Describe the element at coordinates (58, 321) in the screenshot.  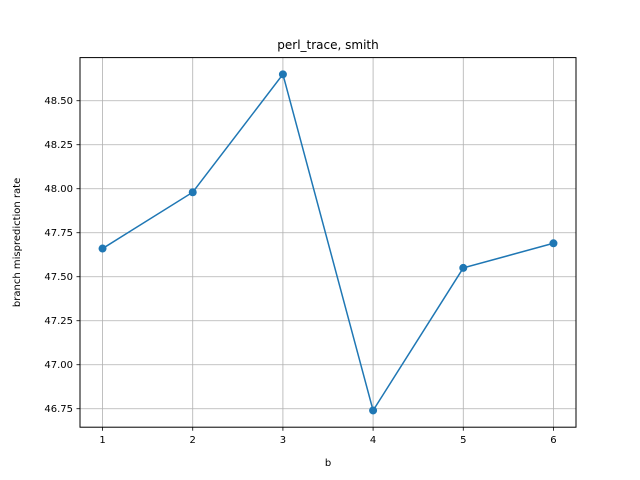
I see `y-tick-label: 47.25` at that location.